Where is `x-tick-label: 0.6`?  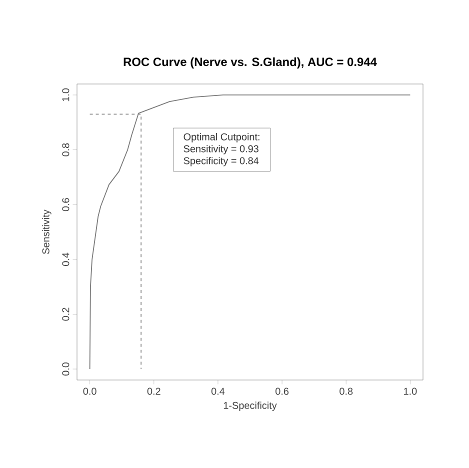 x-tick-label: 0.6 is located at coordinates (282, 391).